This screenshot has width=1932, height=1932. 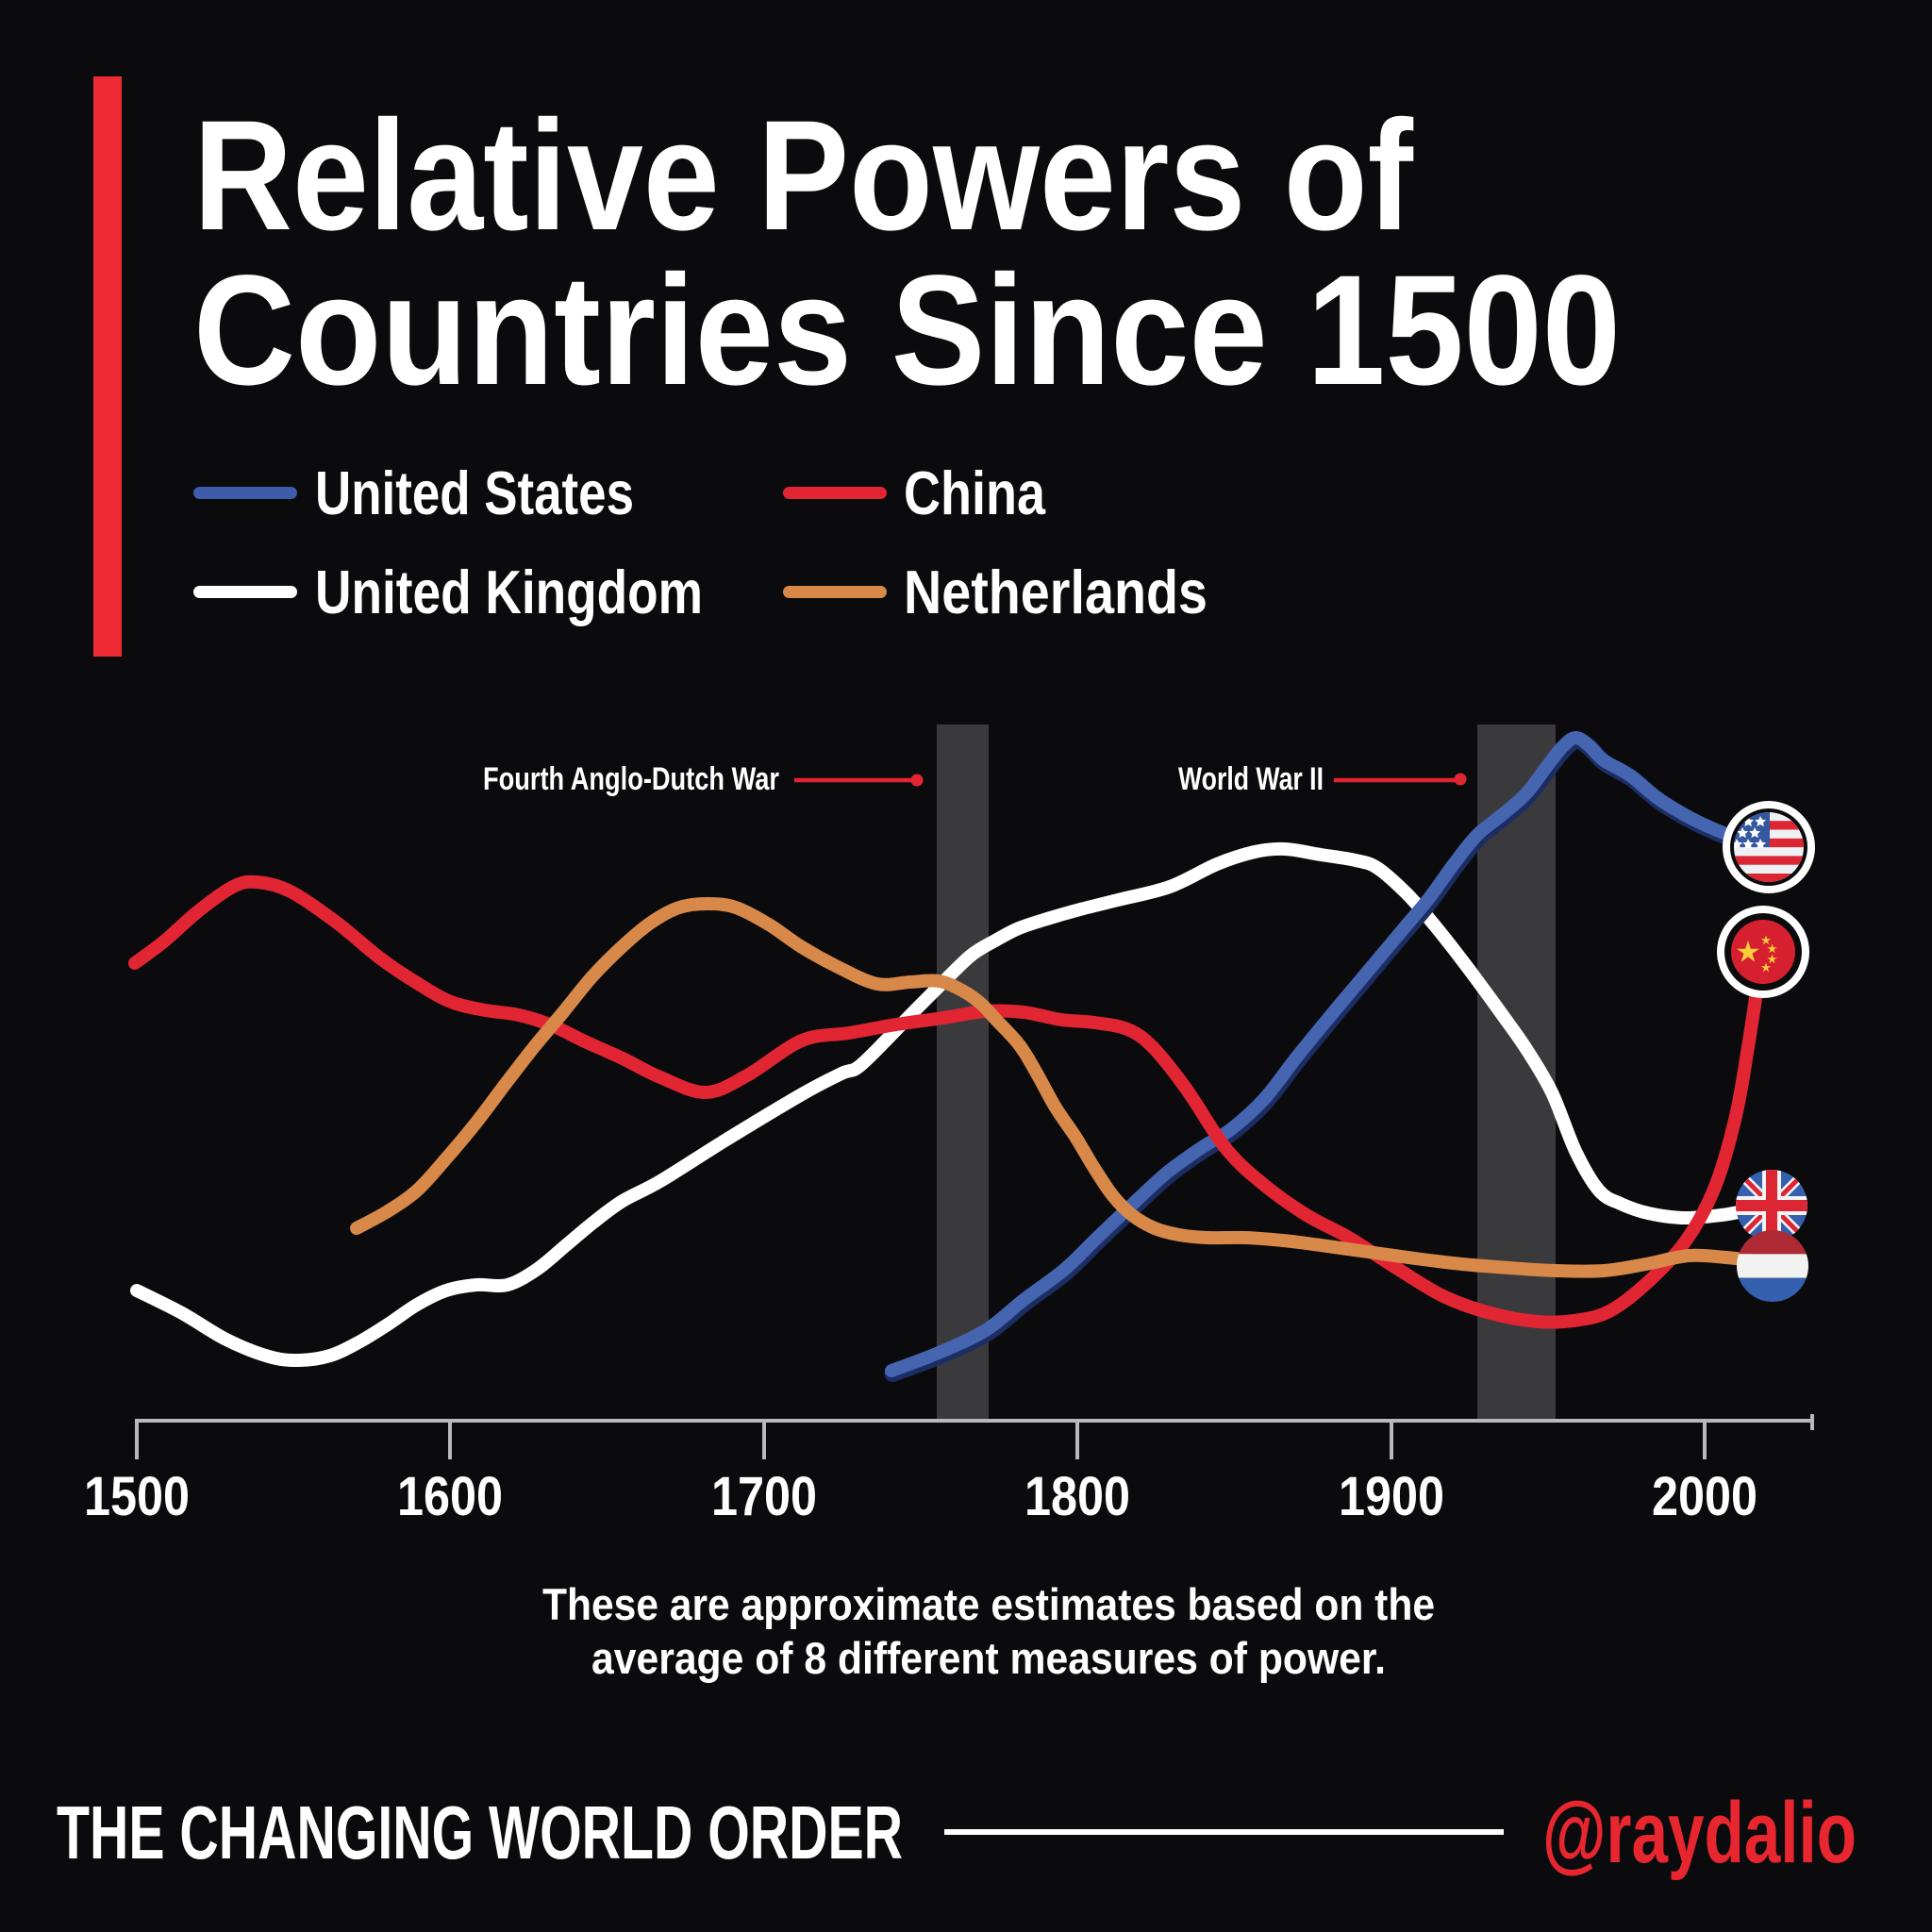 What do you see at coordinates (1704, 1496) in the screenshot?
I see `svg-text: 2000` at bounding box center [1704, 1496].